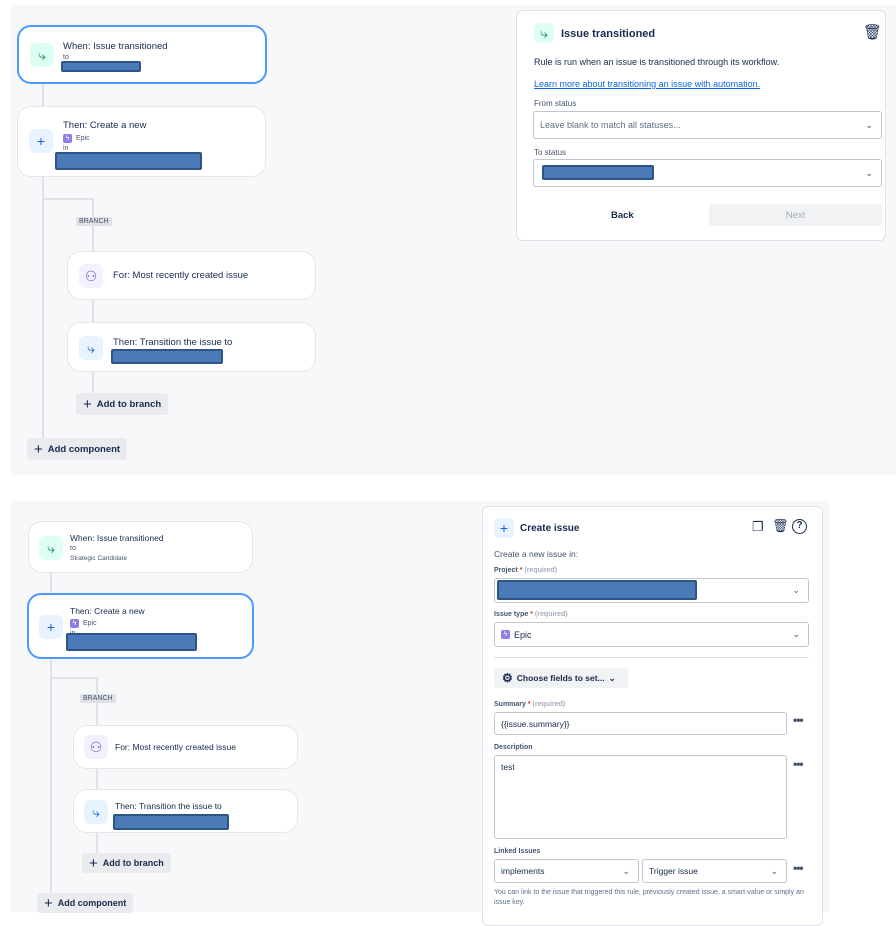  I want to click on help-icon: ?, so click(799, 526).